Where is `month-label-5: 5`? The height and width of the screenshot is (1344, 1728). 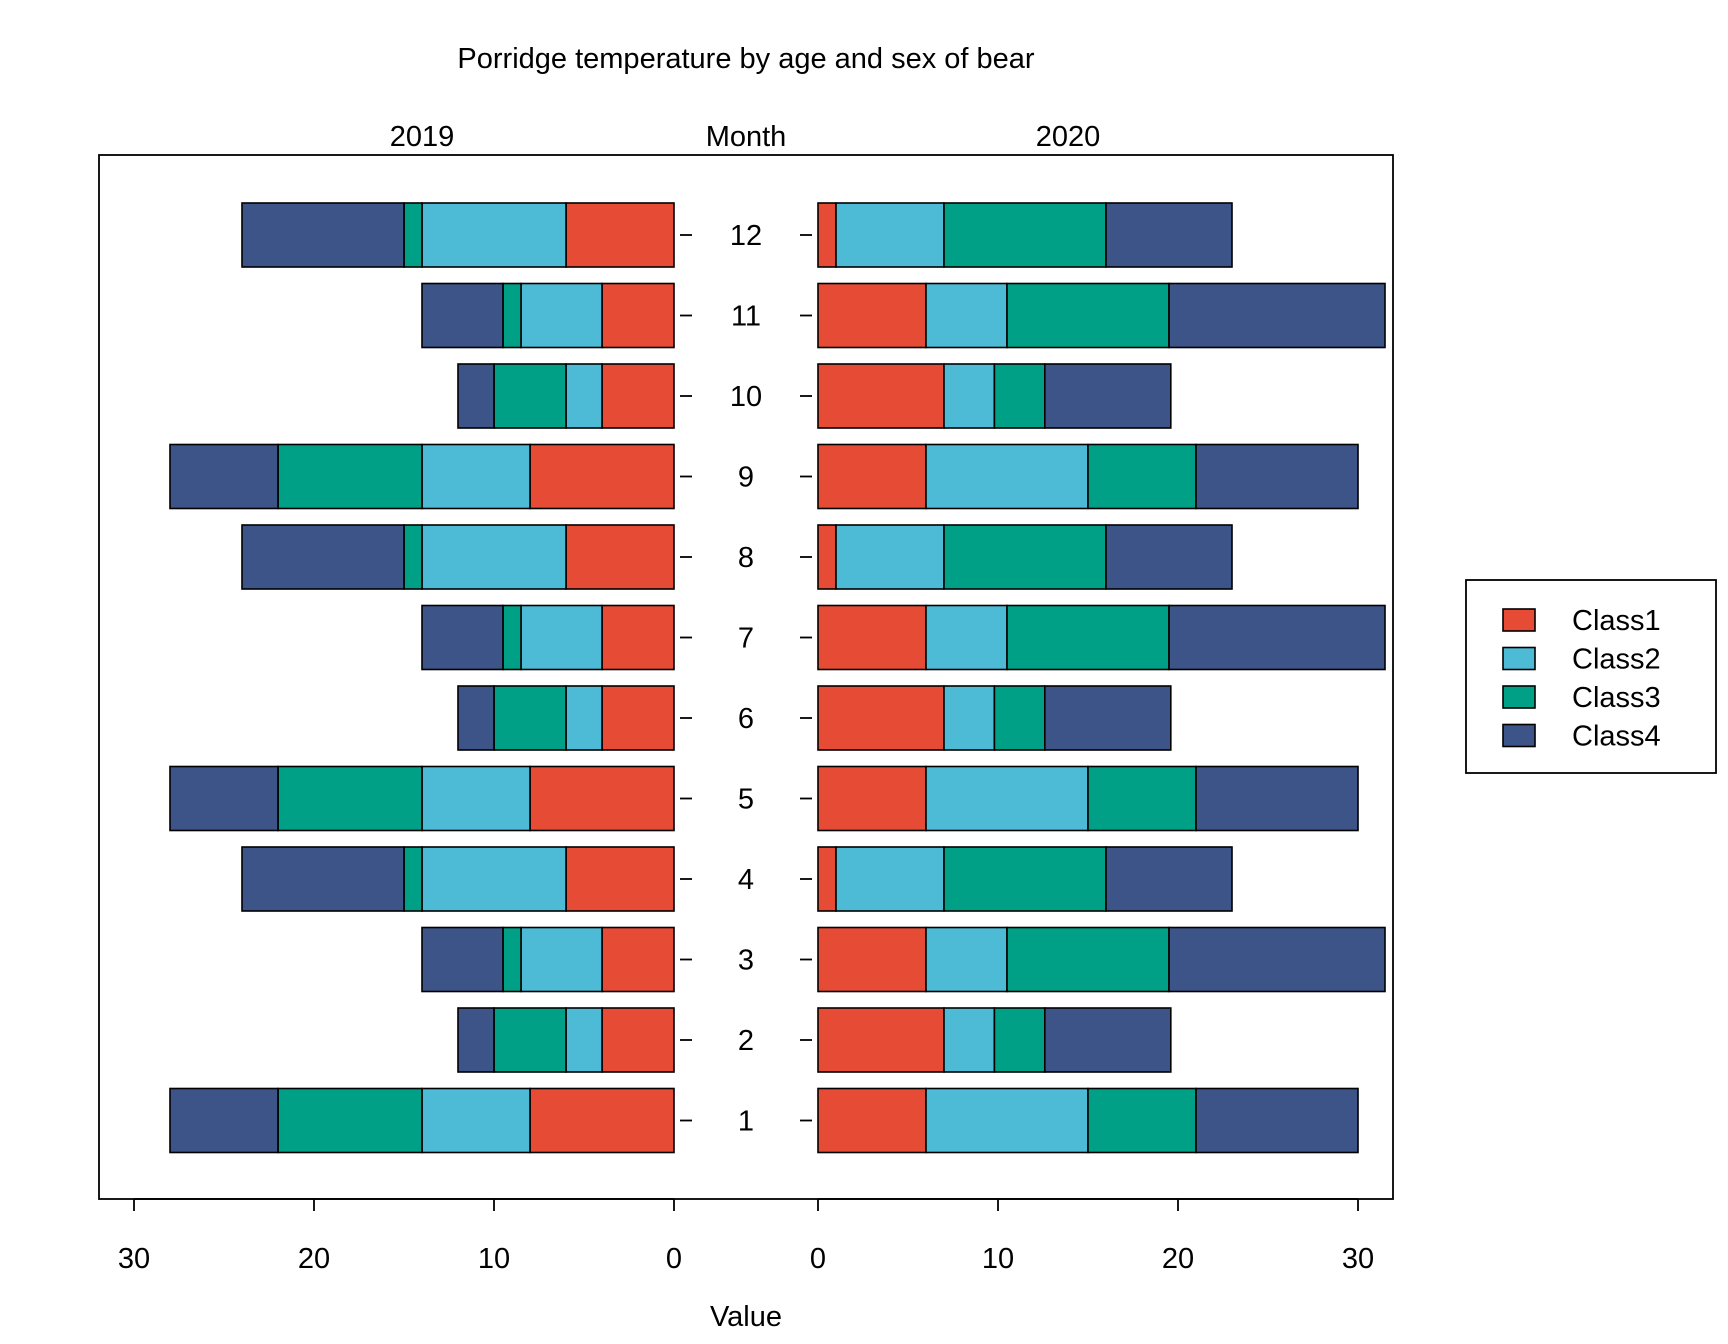 month-label-5: 5 is located at coordinates (746, 800).